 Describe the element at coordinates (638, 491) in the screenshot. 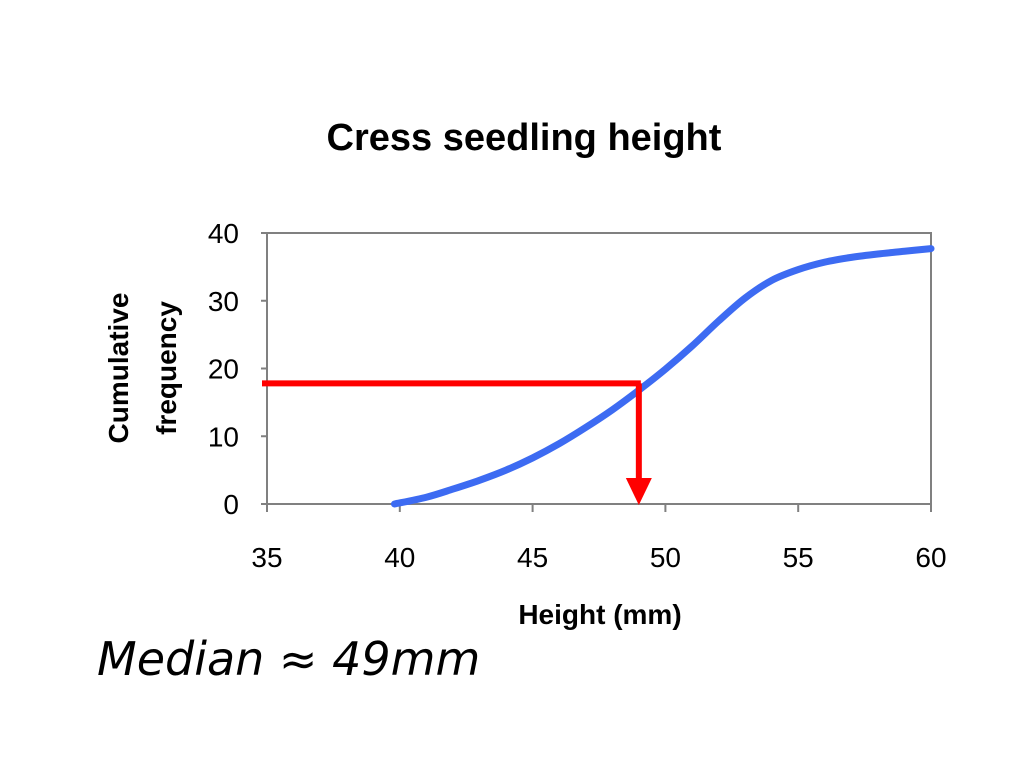

I see `median-arrowhead` at that location.